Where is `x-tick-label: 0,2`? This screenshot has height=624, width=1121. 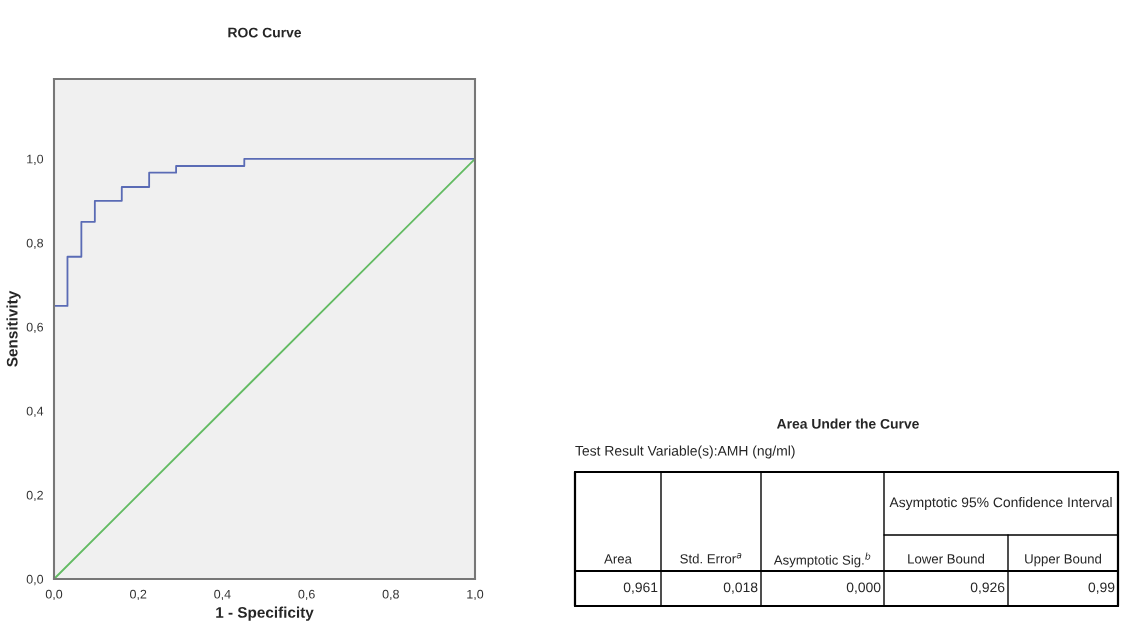 x-tick-label: 0,2 is located at coordinates (138, 595).